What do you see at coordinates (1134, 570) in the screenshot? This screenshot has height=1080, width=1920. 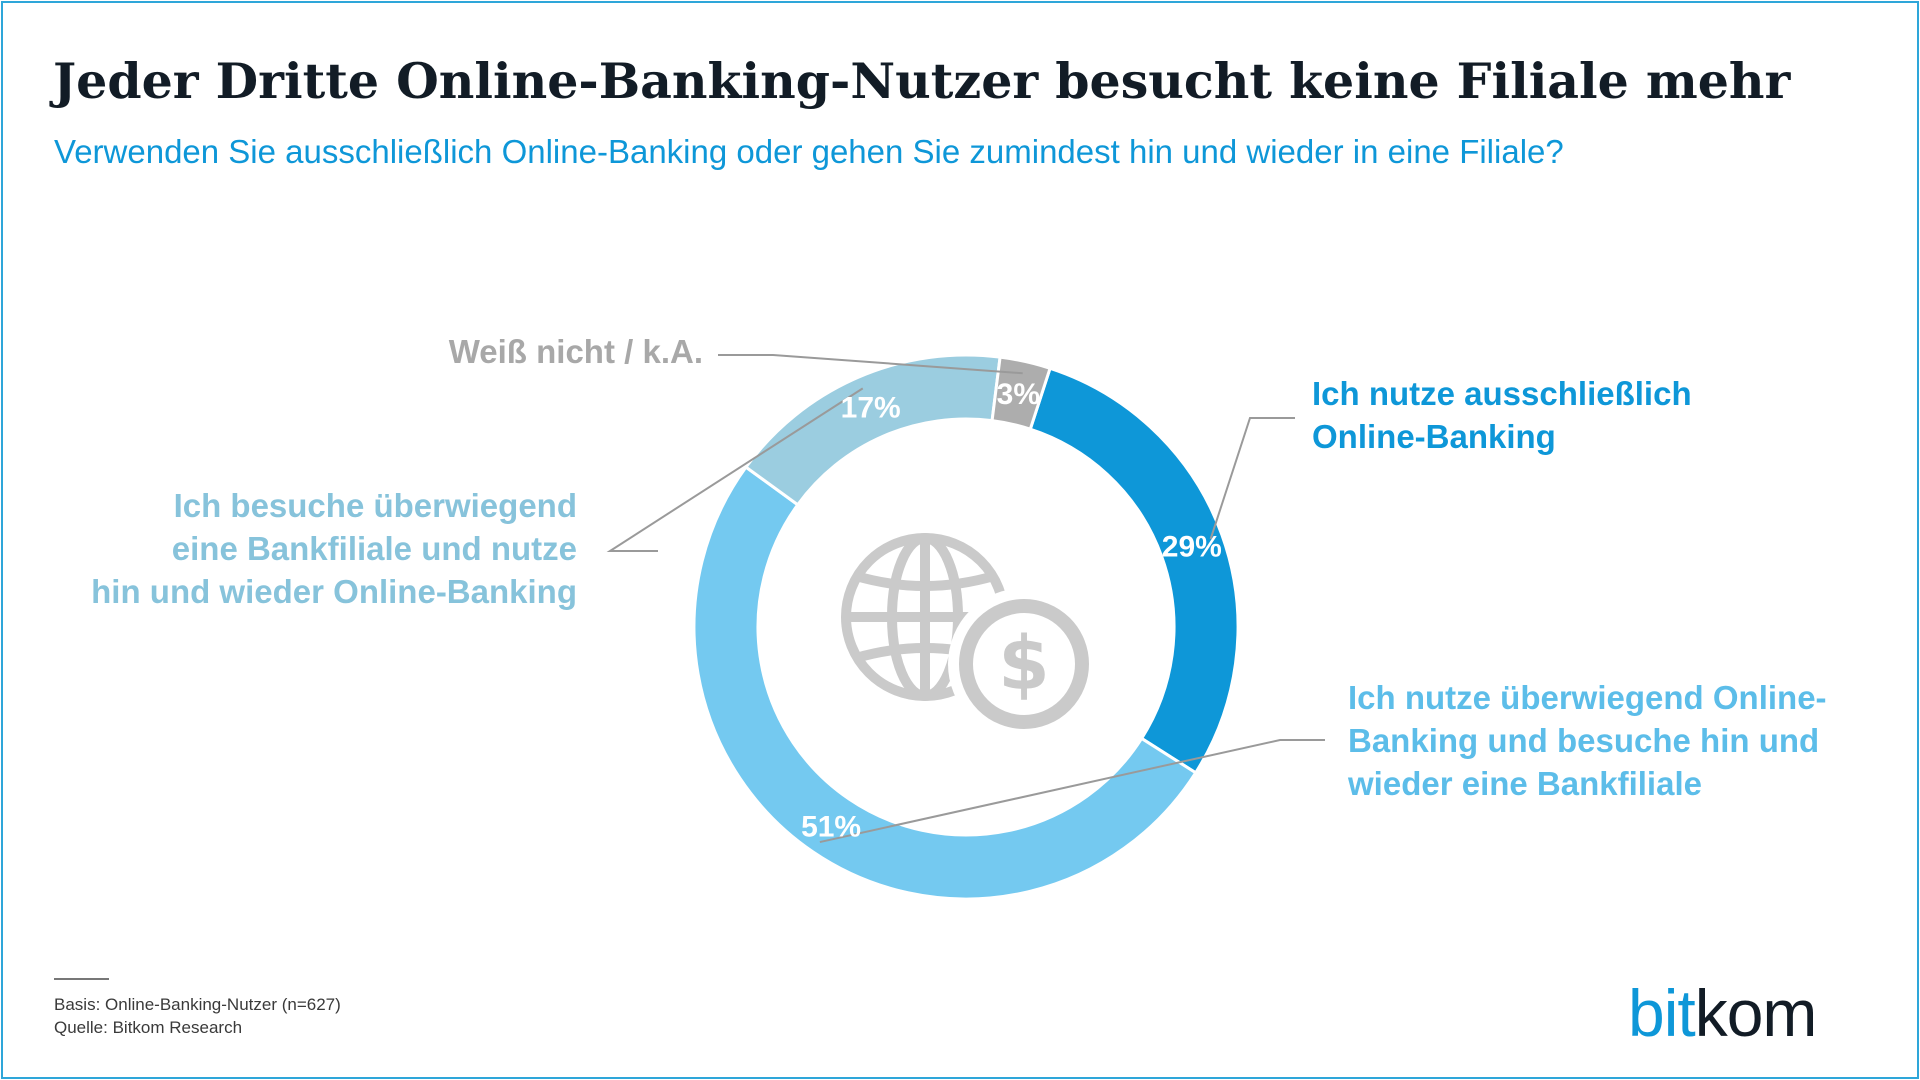 I see `slice-online-only` at bounding box center [1134, 570].